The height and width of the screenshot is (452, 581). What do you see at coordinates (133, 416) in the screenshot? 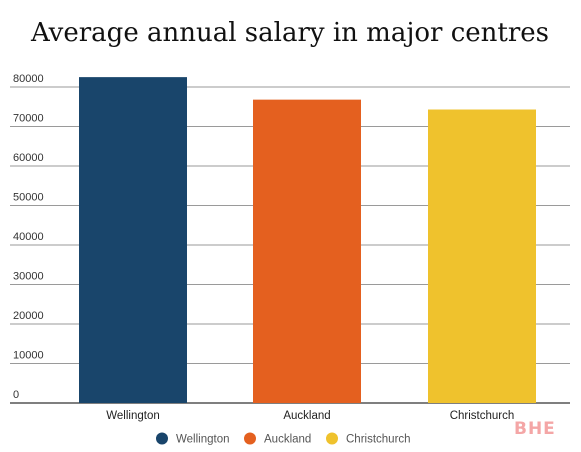
I see `x-tick-label: Wellington` at bounding box center [133, 416].